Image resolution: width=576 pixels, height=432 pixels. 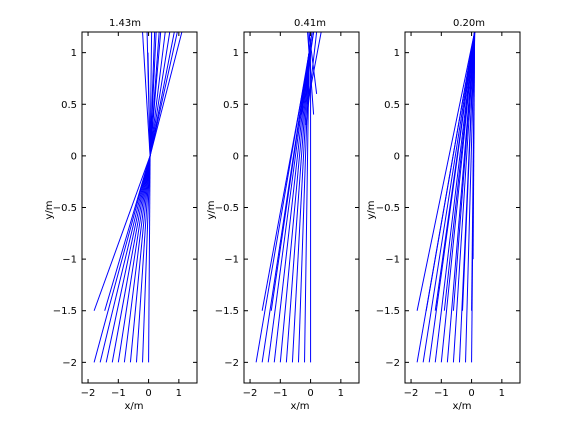 I want to click on subplot-3-series, so click(x=446, y=197).